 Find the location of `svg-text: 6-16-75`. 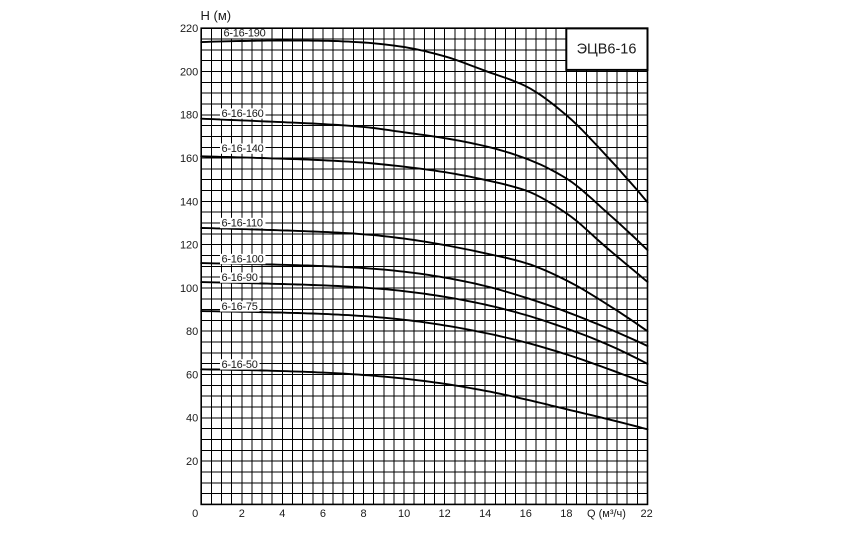

svg-text: 6-16-75 is located at coordinates (240, 307).